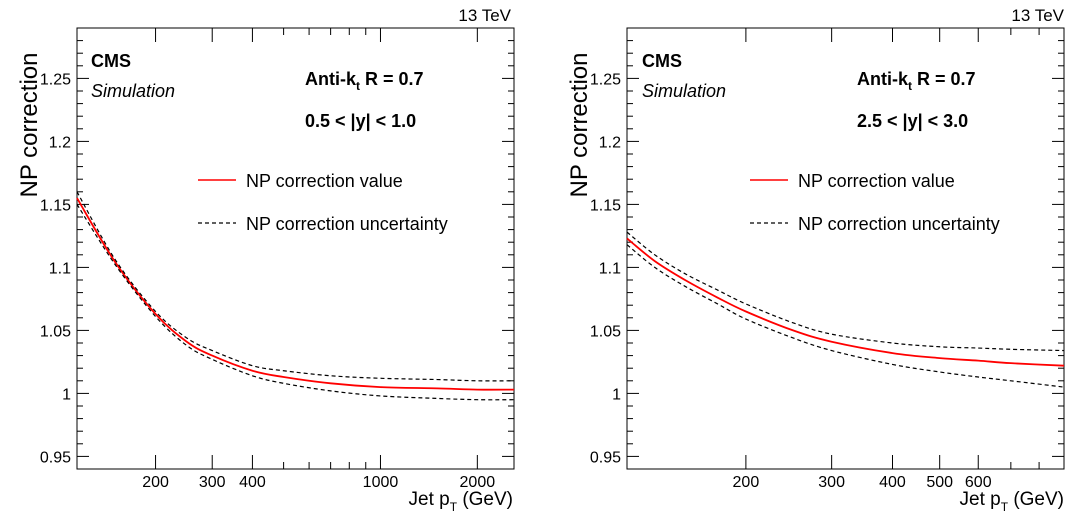  I want to click on x-tick-label: 500, so click(939, 482).